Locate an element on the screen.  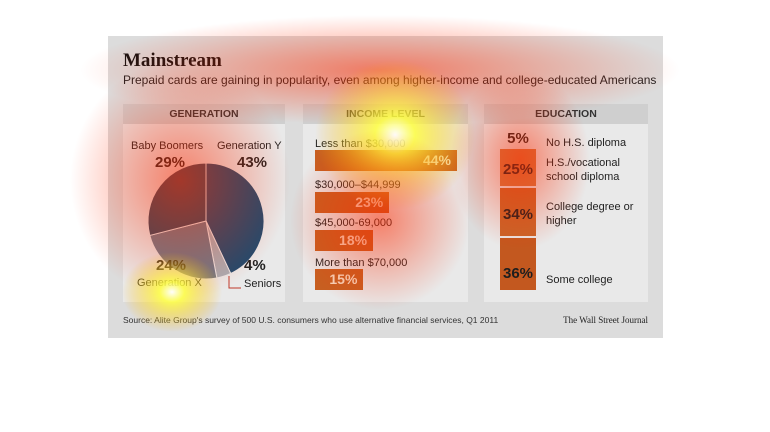
education-value-1: 25% is located at coordinates (518, 169).